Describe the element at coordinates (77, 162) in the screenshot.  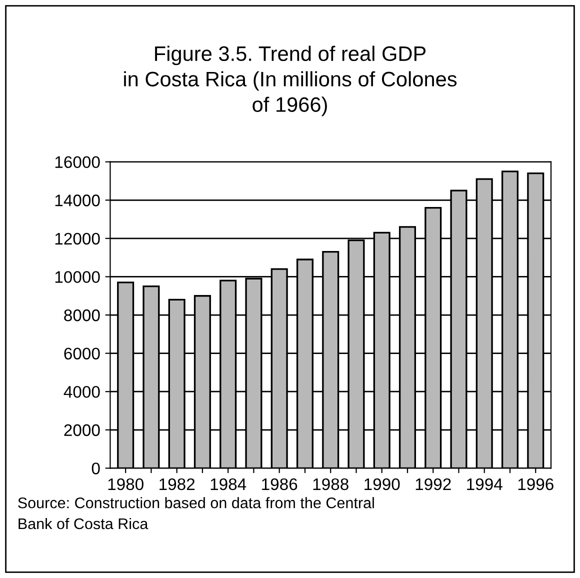
I see `y-tick-label: 16000` at that location.